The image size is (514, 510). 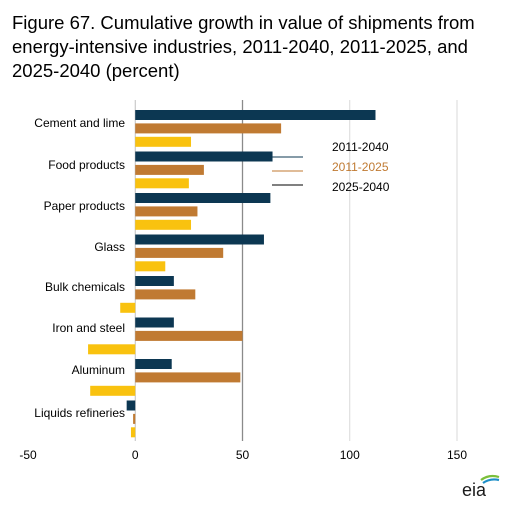 What do you see at coordinates (86, 165) in the screenshot?
I see `category-label: Food products` at bounding box center [86, 165].